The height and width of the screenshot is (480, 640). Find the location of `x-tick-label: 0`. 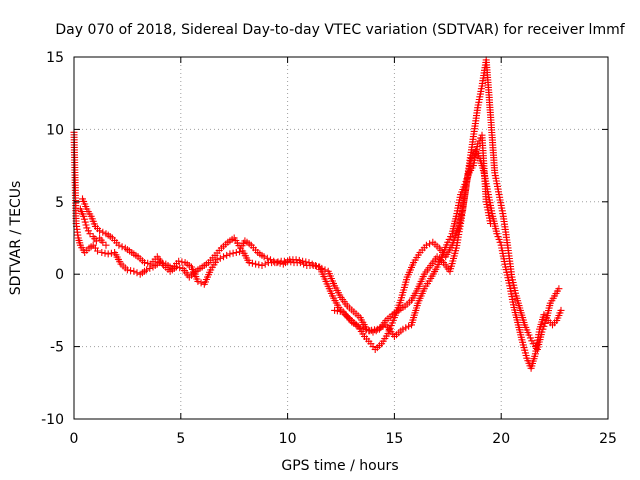

x-tick-label: 0 is located at coordinates (74, 439).